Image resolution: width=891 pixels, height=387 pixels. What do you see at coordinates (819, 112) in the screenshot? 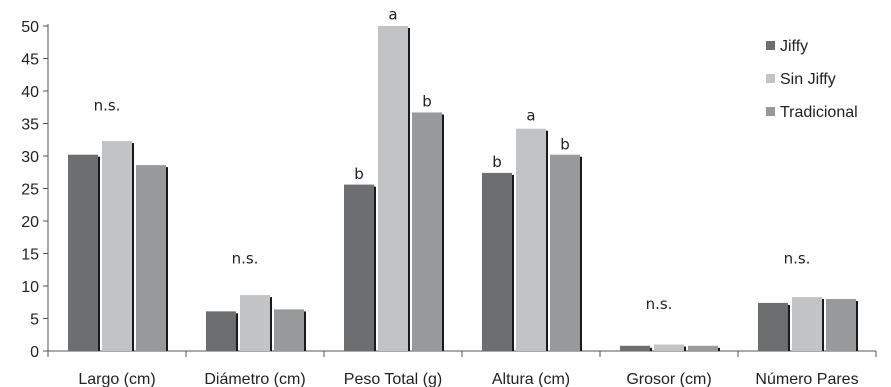
I see `legend-label: Tradicional` at bounding box center [819, 112].